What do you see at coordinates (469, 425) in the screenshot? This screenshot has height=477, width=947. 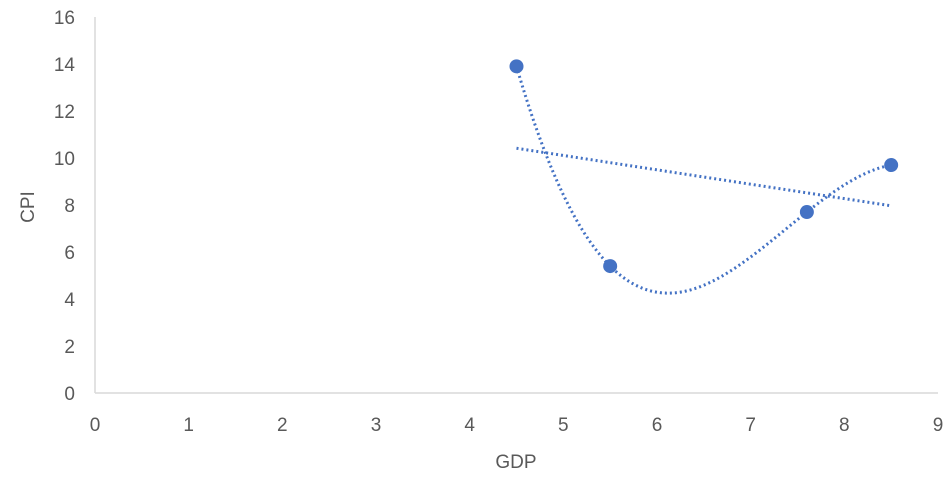 I see `x-tick-label: 4` at bounding box center [469, 425].